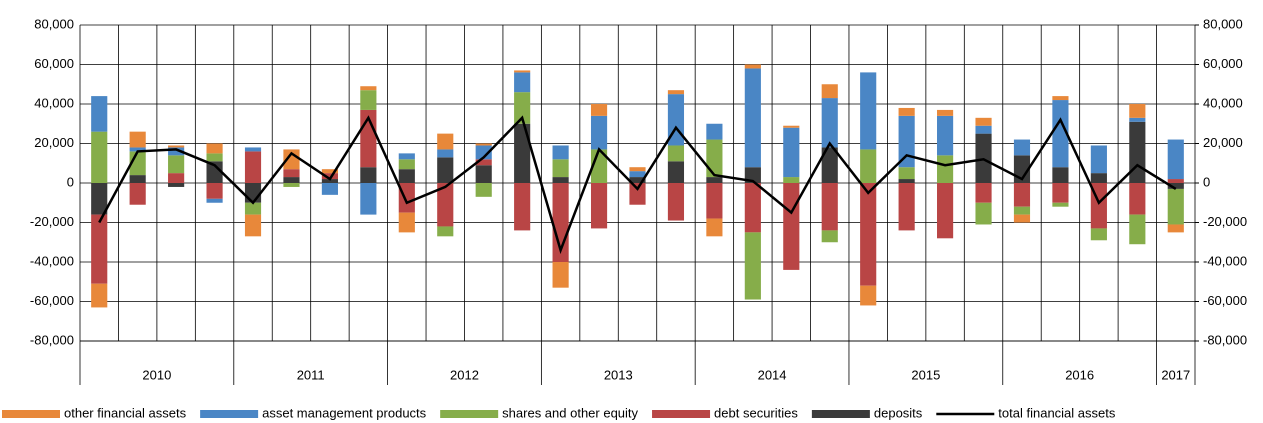 This screenshot has height=423, width=1263. I want to click on y-tick-label: -20,000, so click(52, 221).